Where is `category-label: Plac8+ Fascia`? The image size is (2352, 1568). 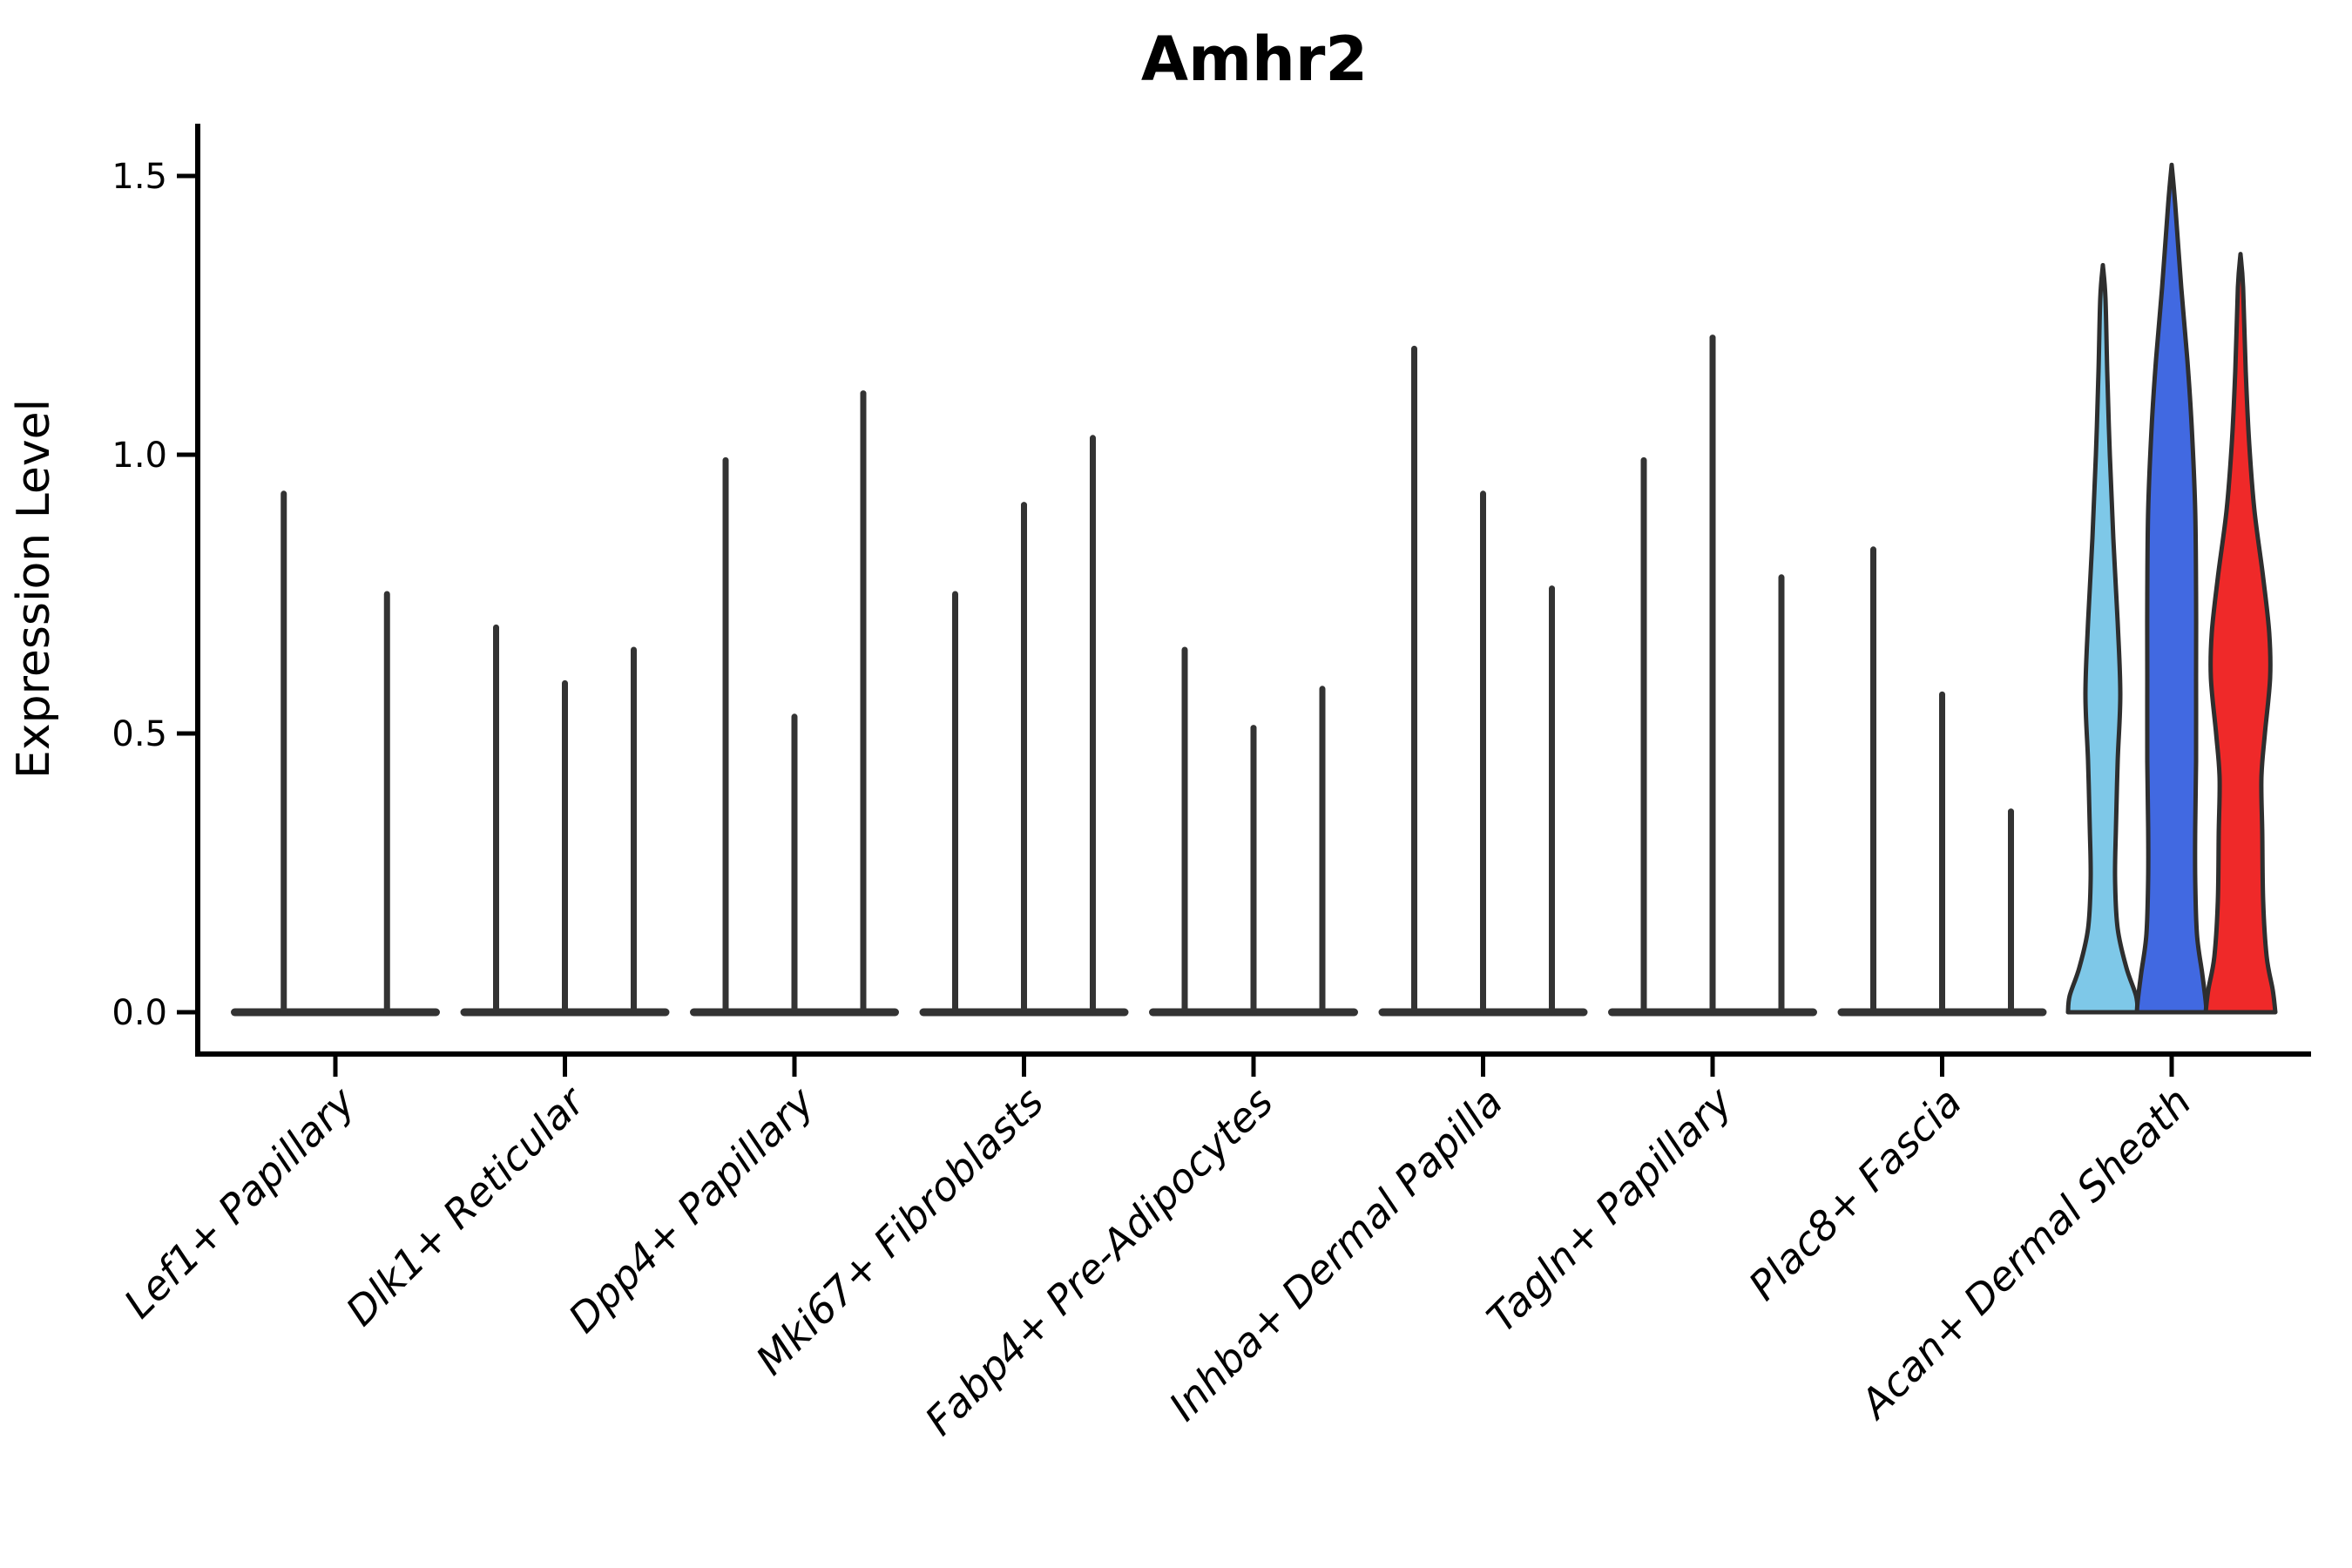 category-label: Plac8+ Fascia is located at coordinates (1855, 1193).